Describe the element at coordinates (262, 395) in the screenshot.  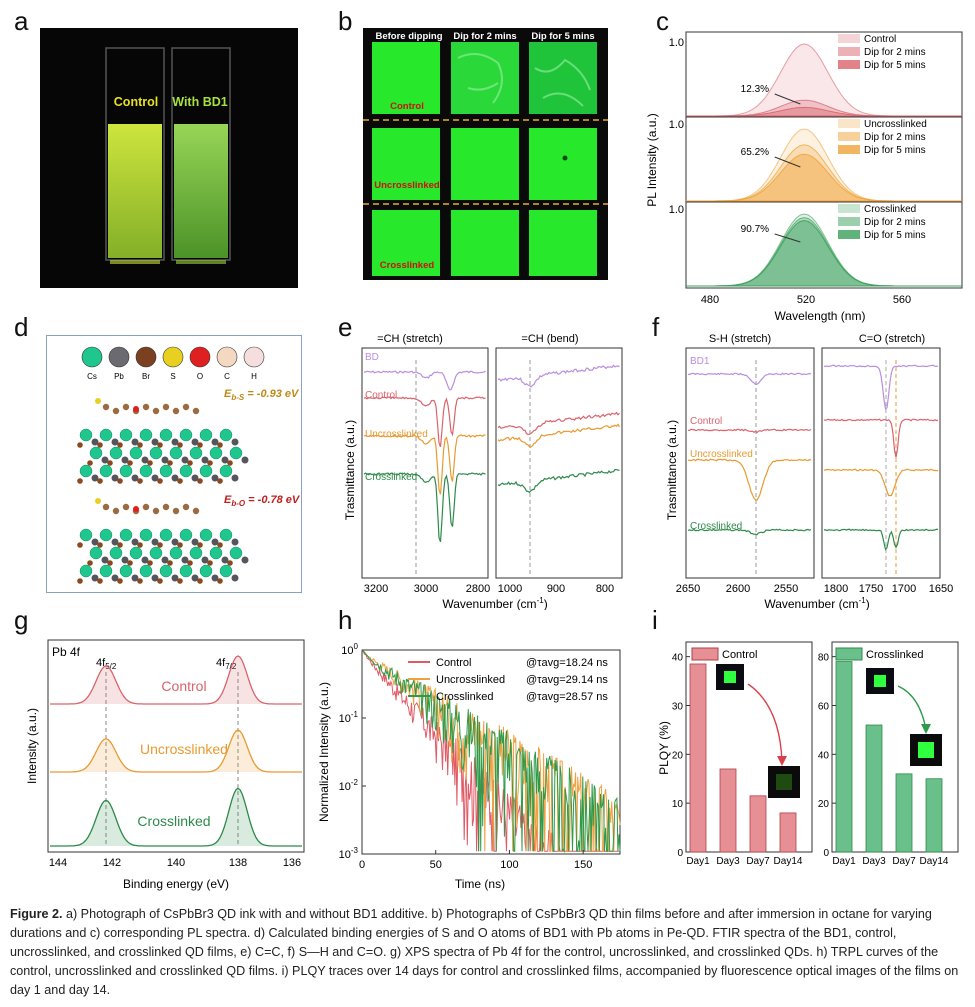
I see `eb-s-label: Eb-S = -0.93 eV` at that location.